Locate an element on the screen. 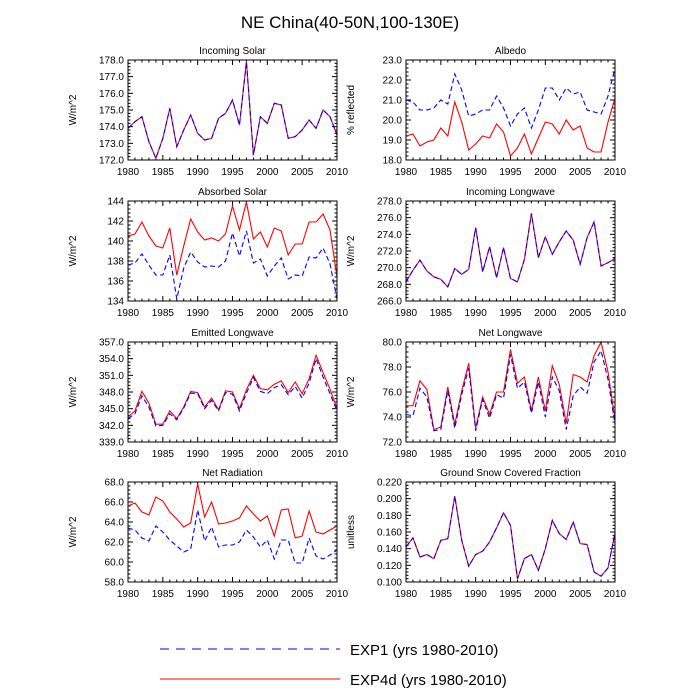 Image resolution: width=700 pixels, height=700 pixels. y-tick-label: 18.0 is located at coordinates (393, 161).